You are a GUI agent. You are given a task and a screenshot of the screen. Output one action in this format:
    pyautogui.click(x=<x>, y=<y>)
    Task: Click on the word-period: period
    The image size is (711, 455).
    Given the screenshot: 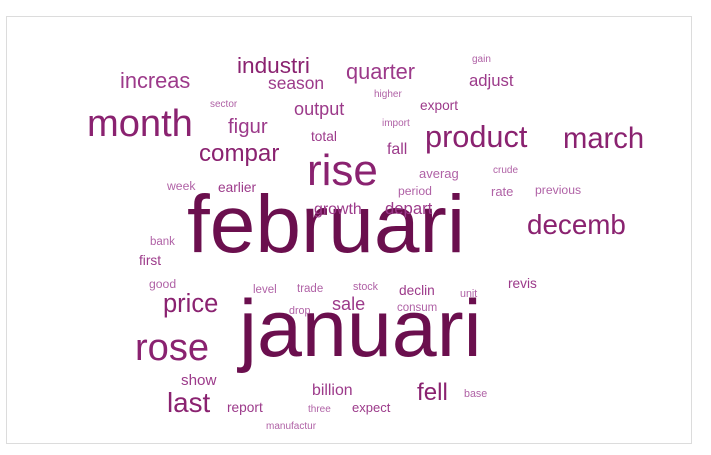 What is the action you would take?
    pyautogui.click(x=415, y=191)
    